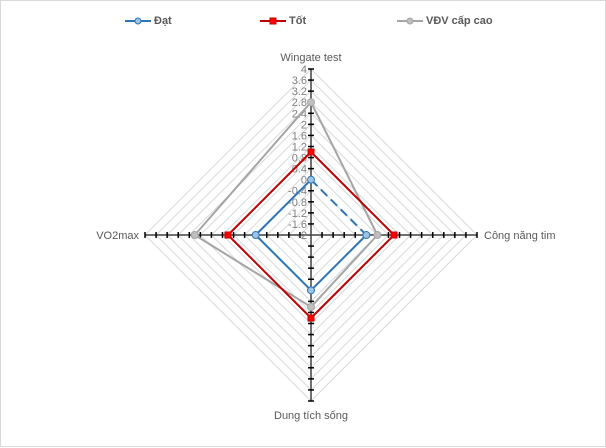 The height and width of the screenshot is (448, 606). I want to click on legend-item-vdv-cap-cao: VĐV cấp cao, so click(445, 21).